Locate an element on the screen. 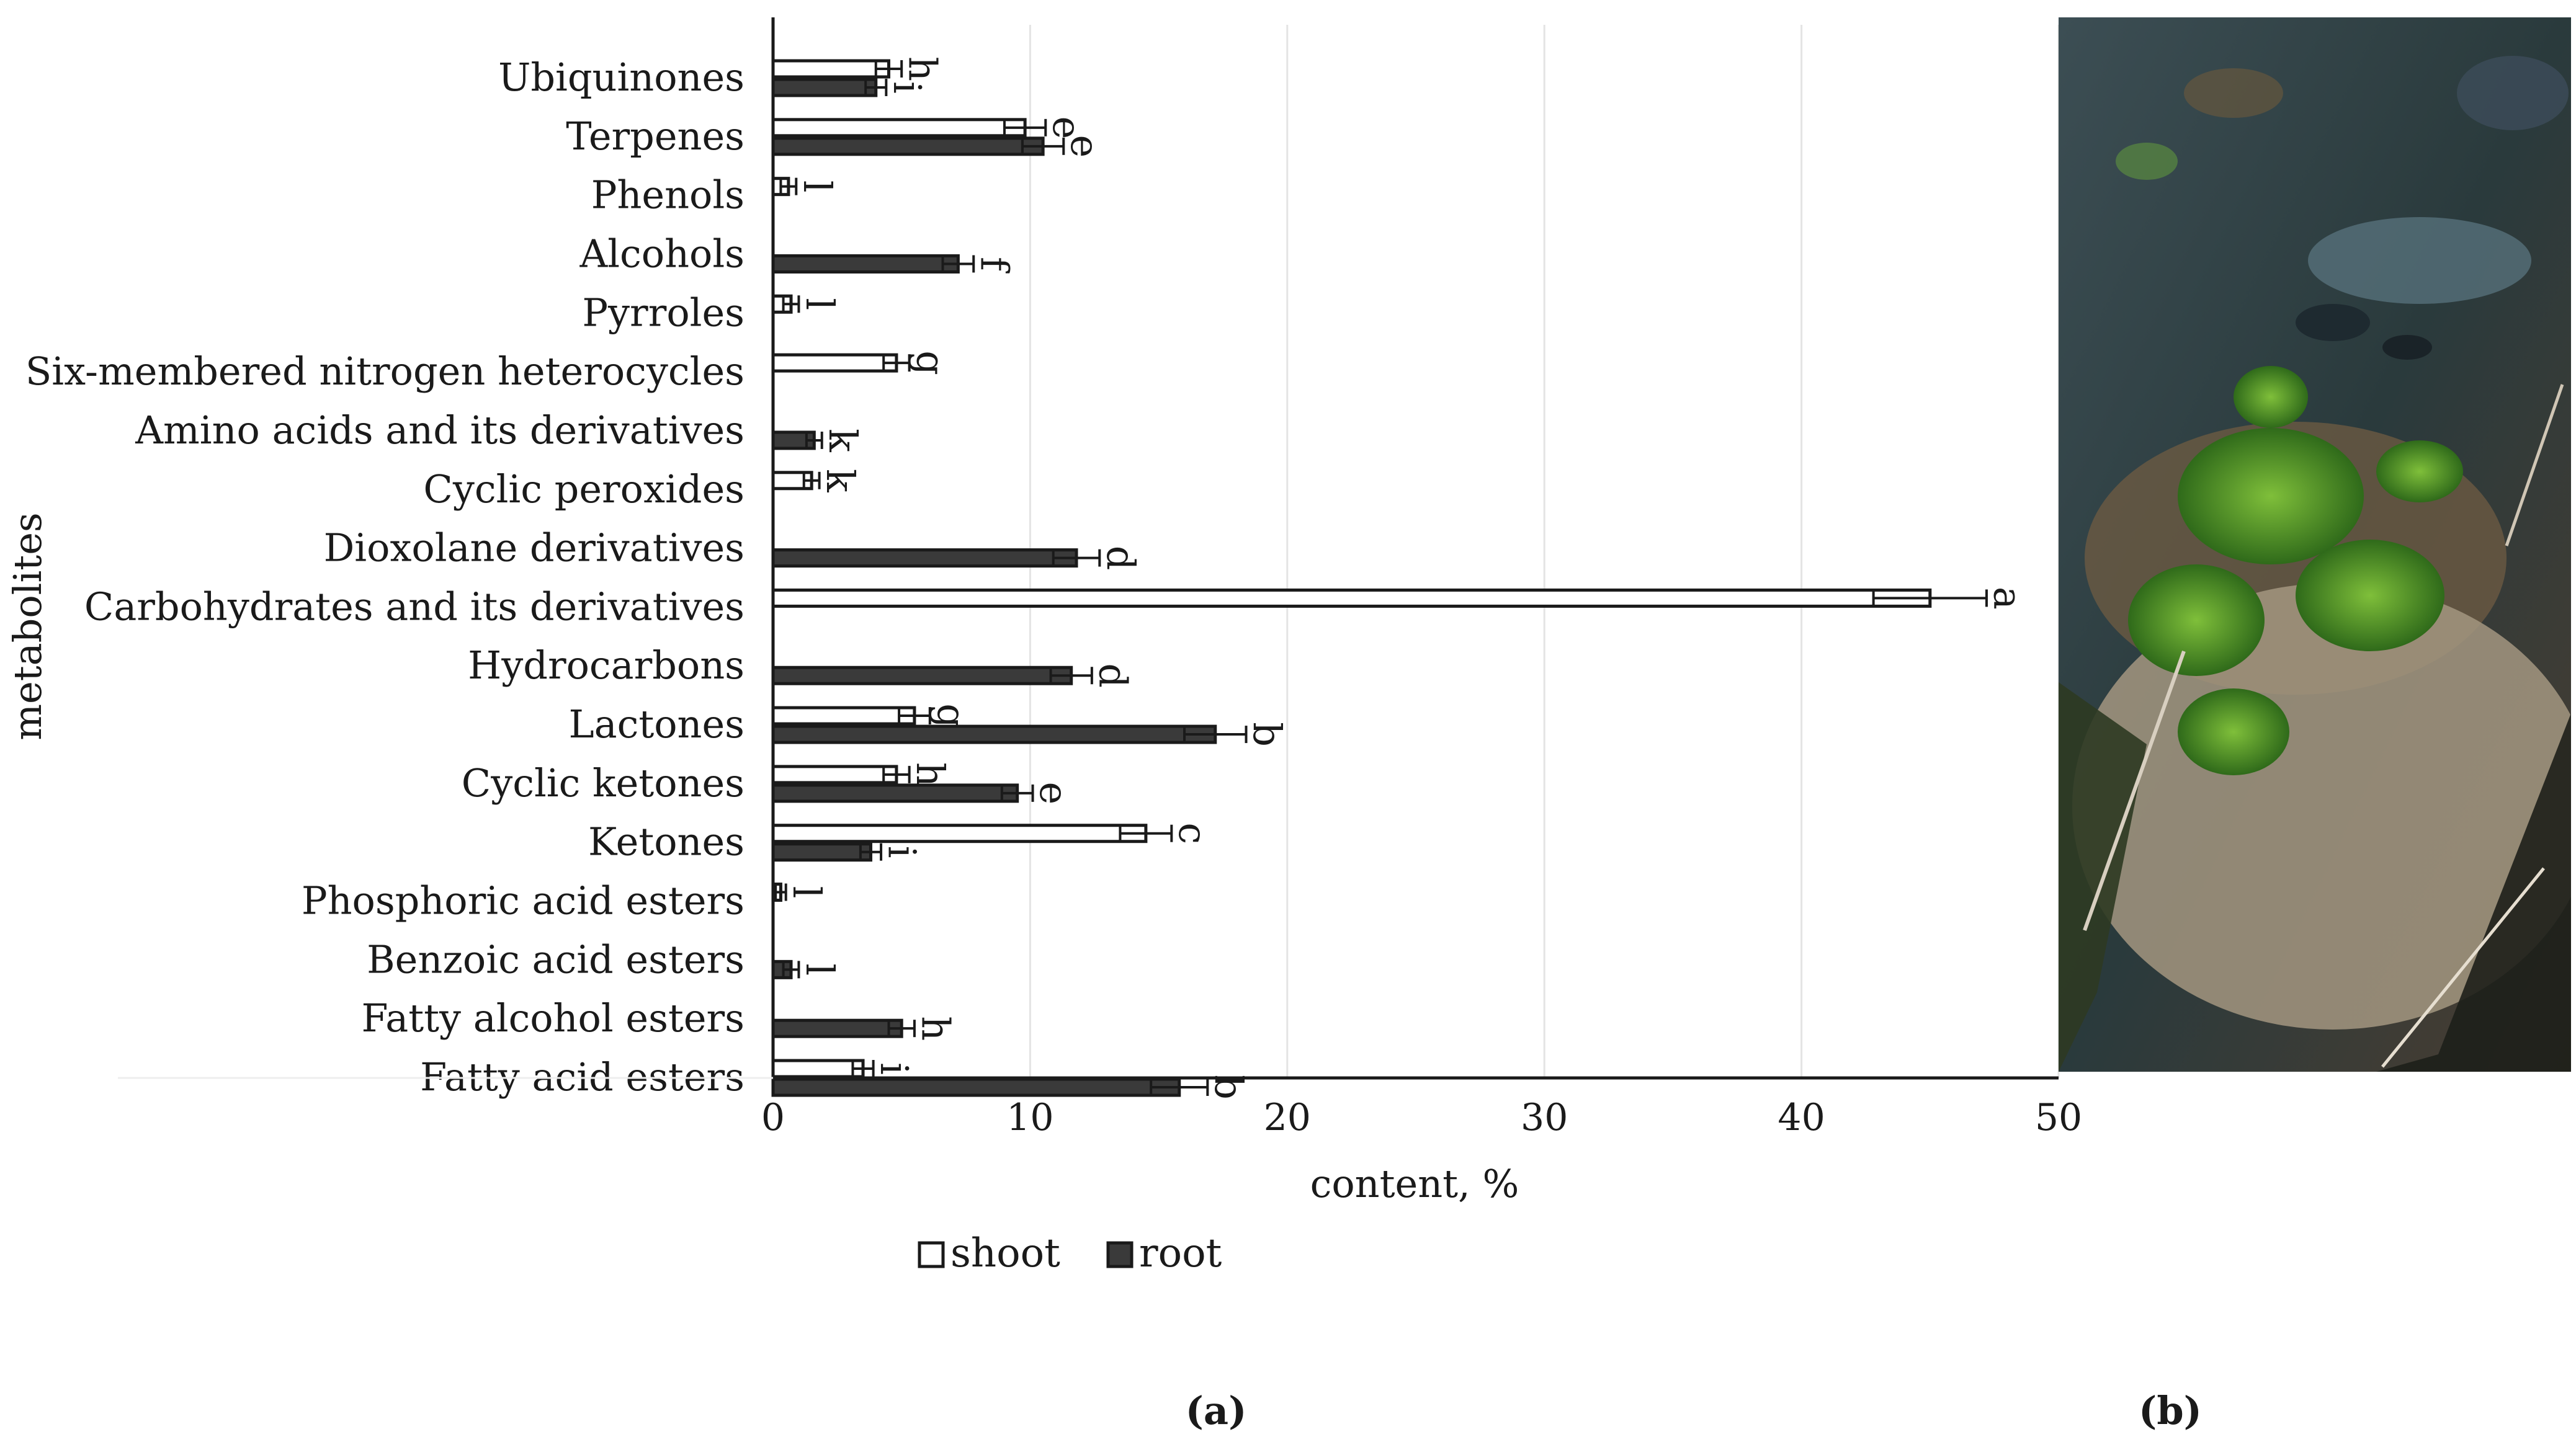 This screenshot has height=1442, width=2576. root-significance-letter: b is located at coordinates (1267, 734).